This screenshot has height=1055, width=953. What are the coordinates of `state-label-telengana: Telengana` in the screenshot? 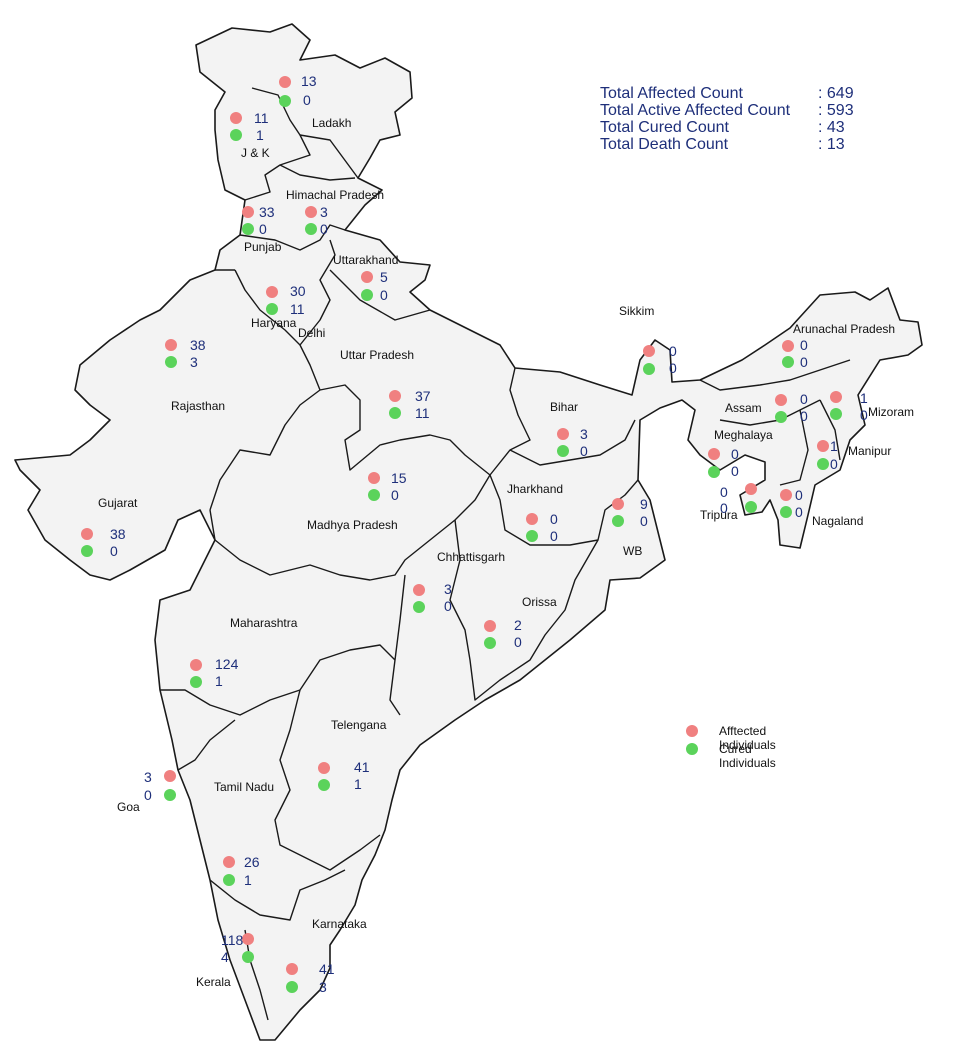 It's located at (359, 725).